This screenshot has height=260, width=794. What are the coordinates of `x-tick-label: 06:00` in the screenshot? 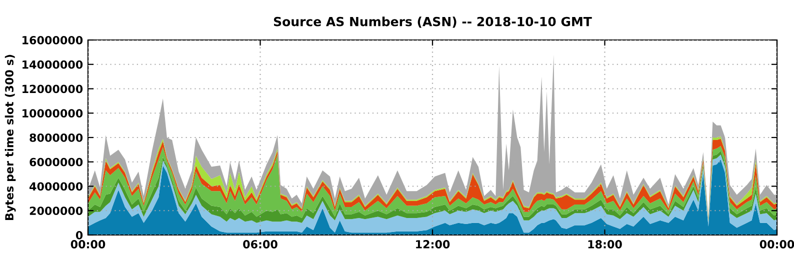 It's located at (260, 244).